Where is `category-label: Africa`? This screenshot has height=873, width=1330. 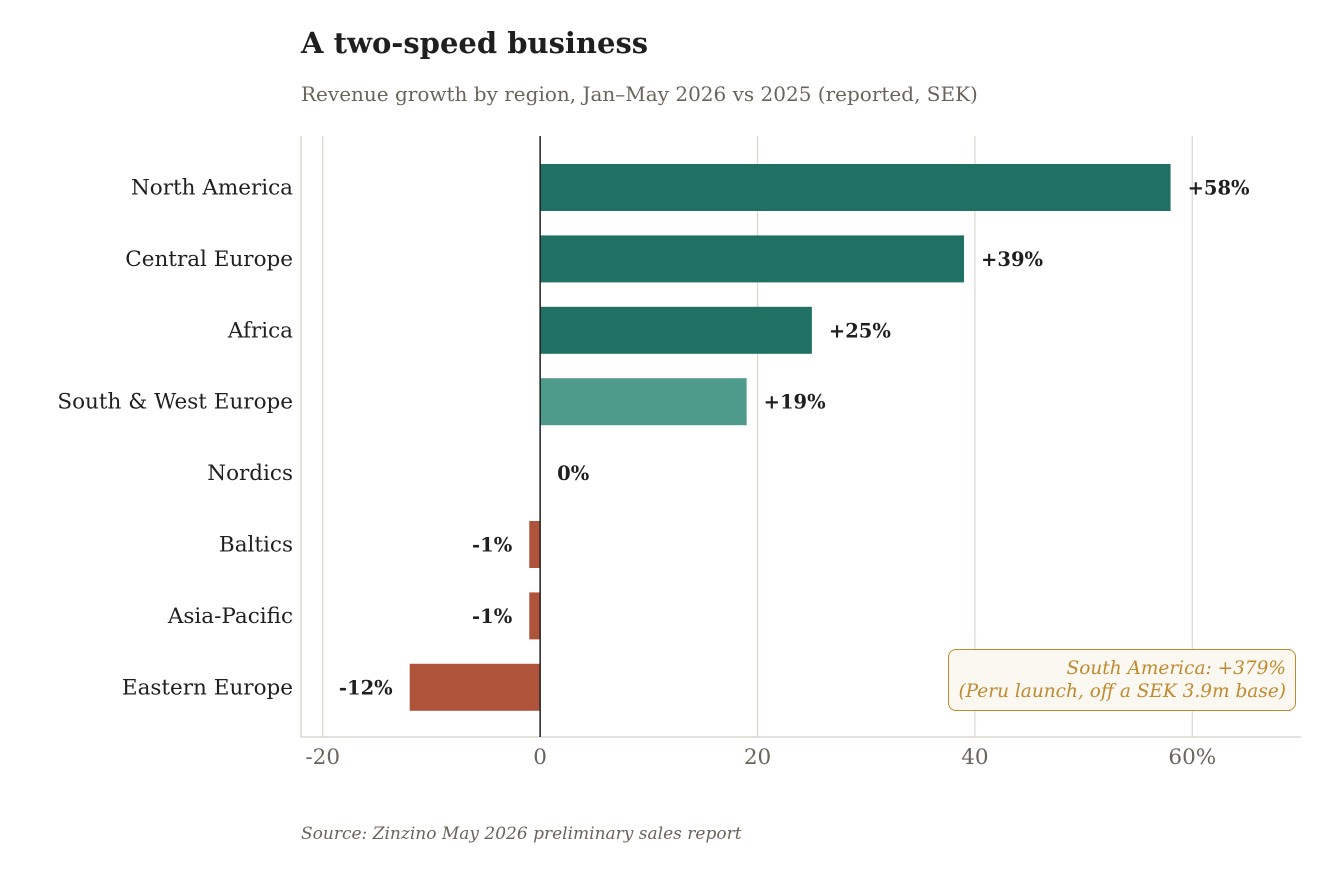 category-label: Africa is located at coordinates (260, 330).